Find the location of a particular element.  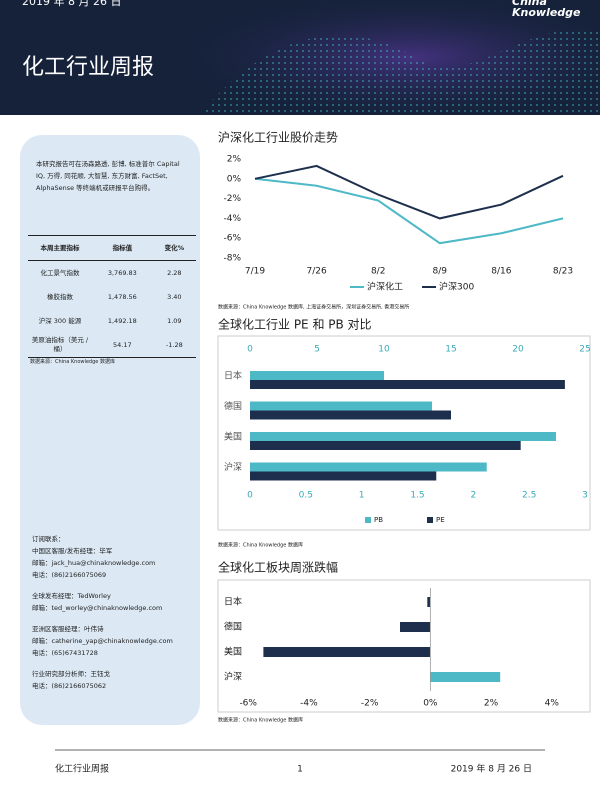

x-tick-label: 0 is located at coordinates (250, 496).